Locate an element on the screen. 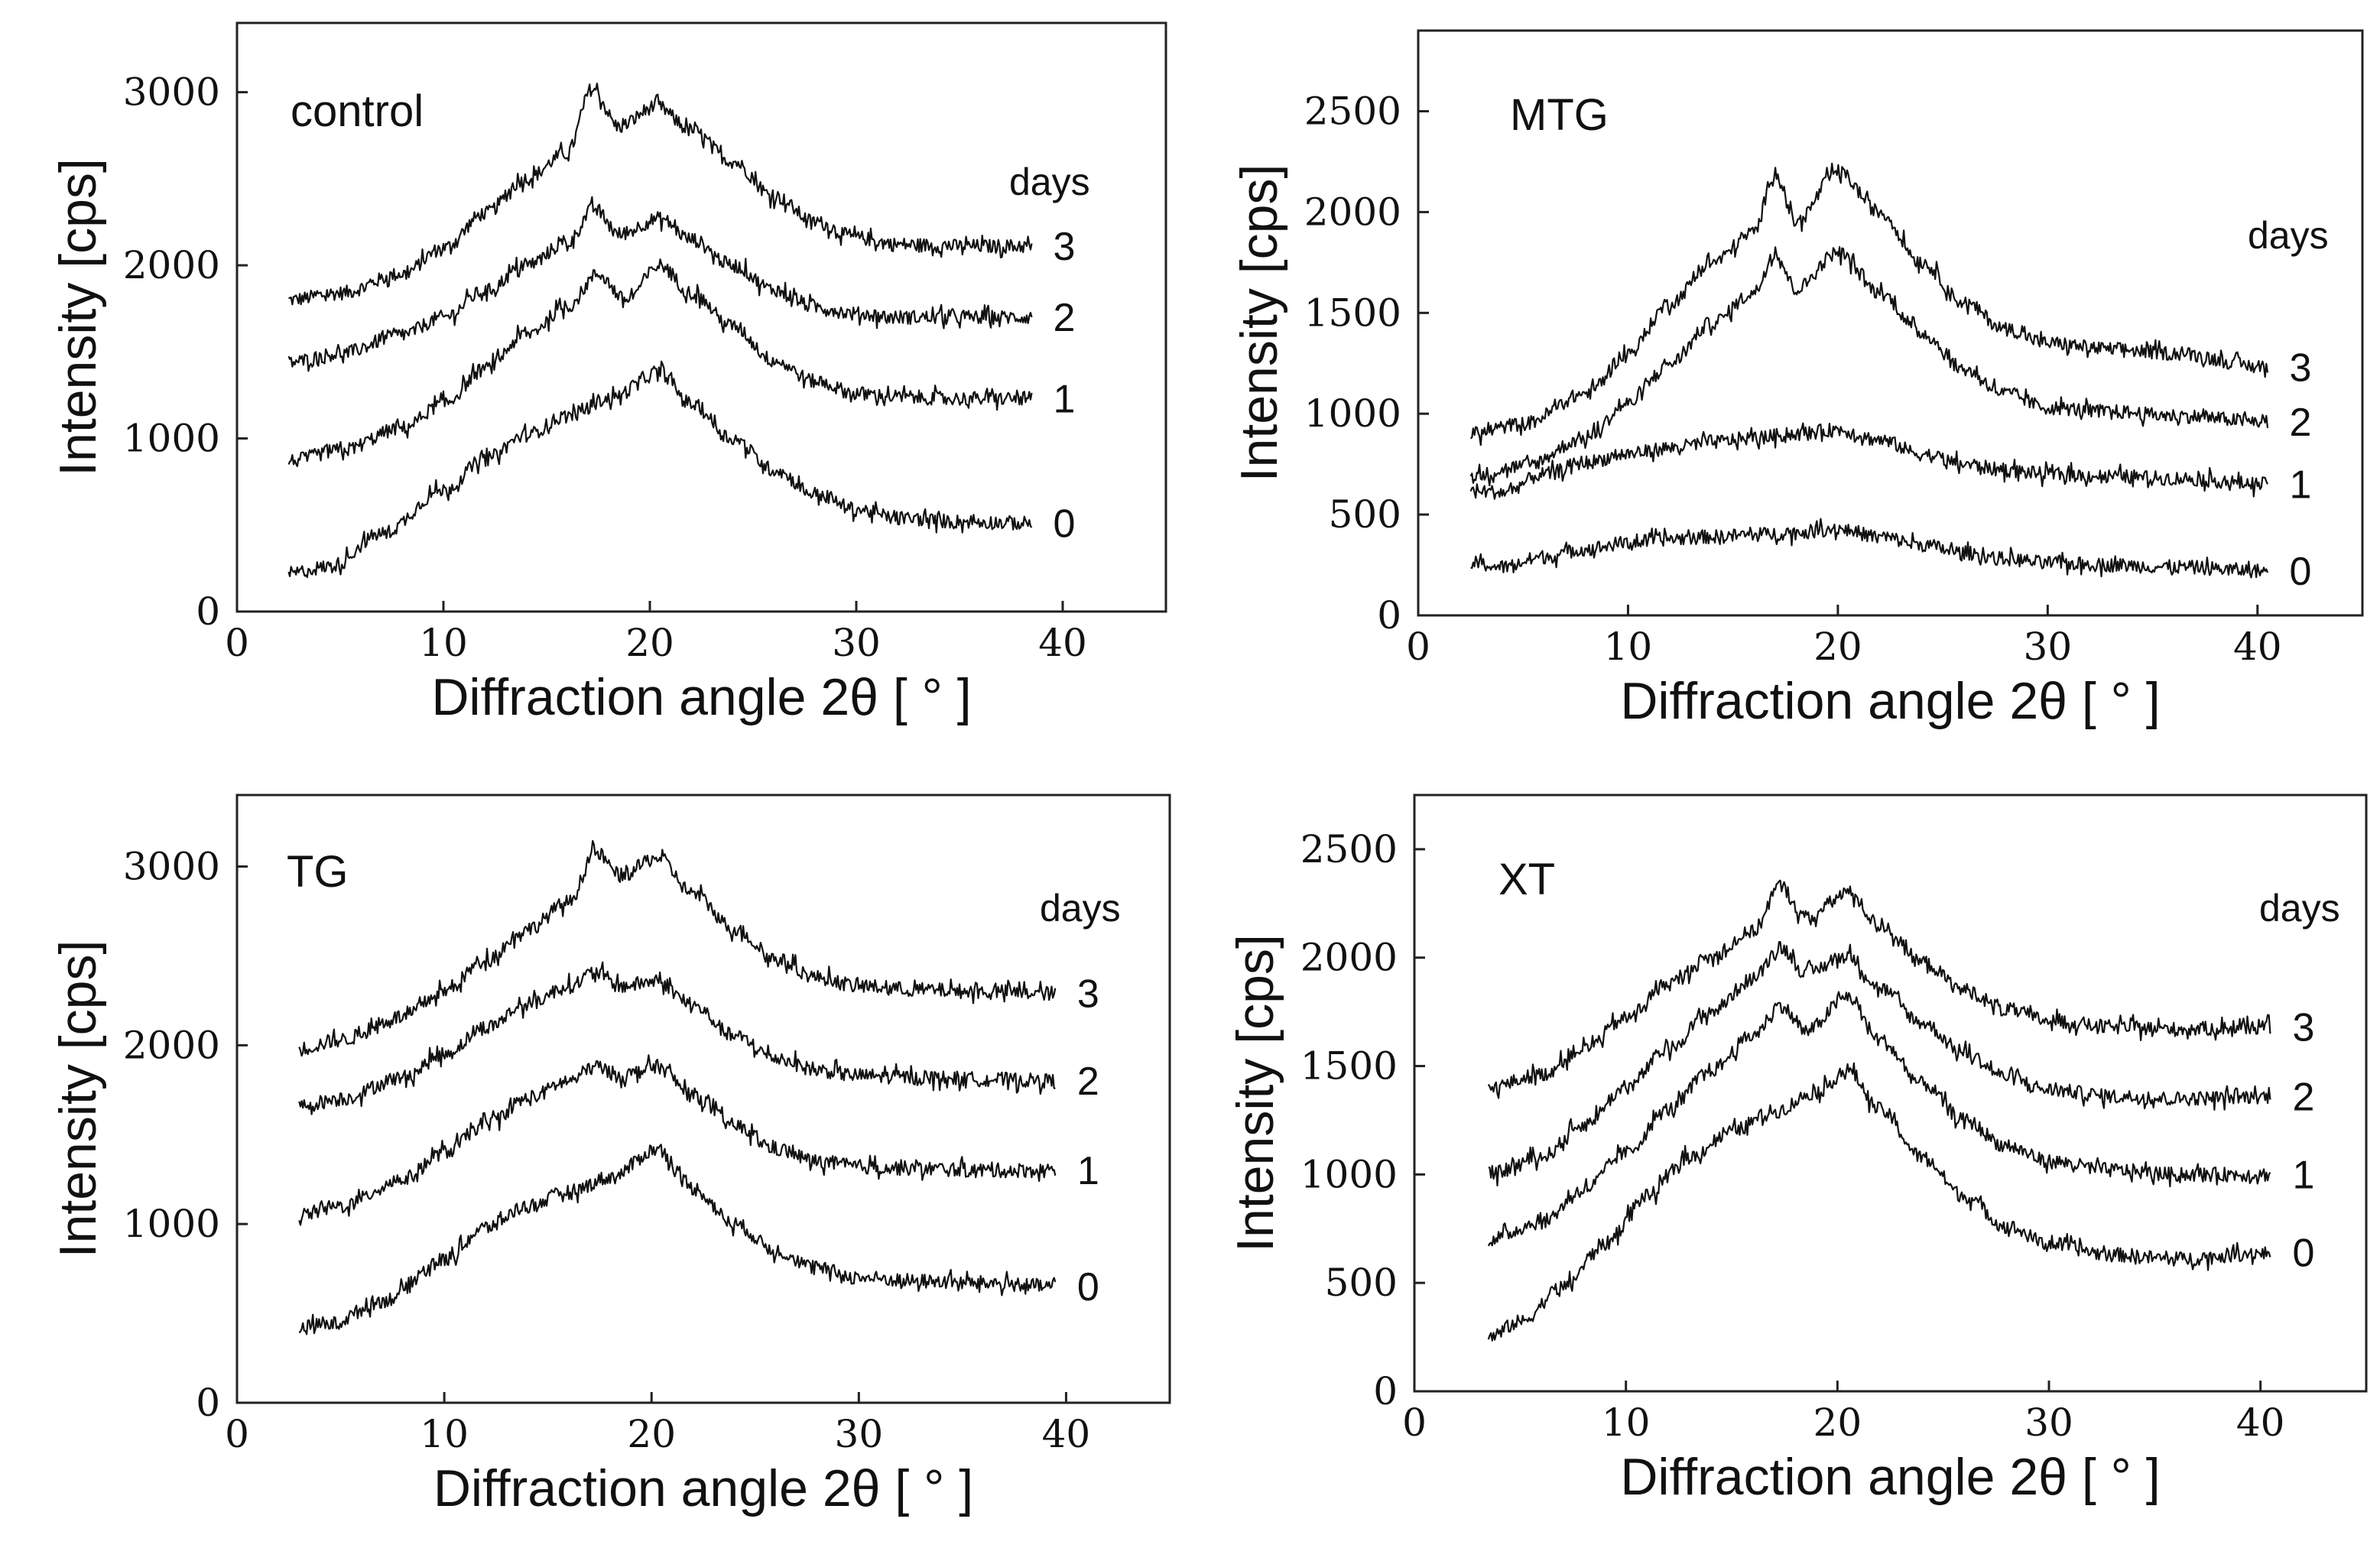 The height and width of the screenshot is (1548, 2380). plot-frame is located at coordinates (701, 317).